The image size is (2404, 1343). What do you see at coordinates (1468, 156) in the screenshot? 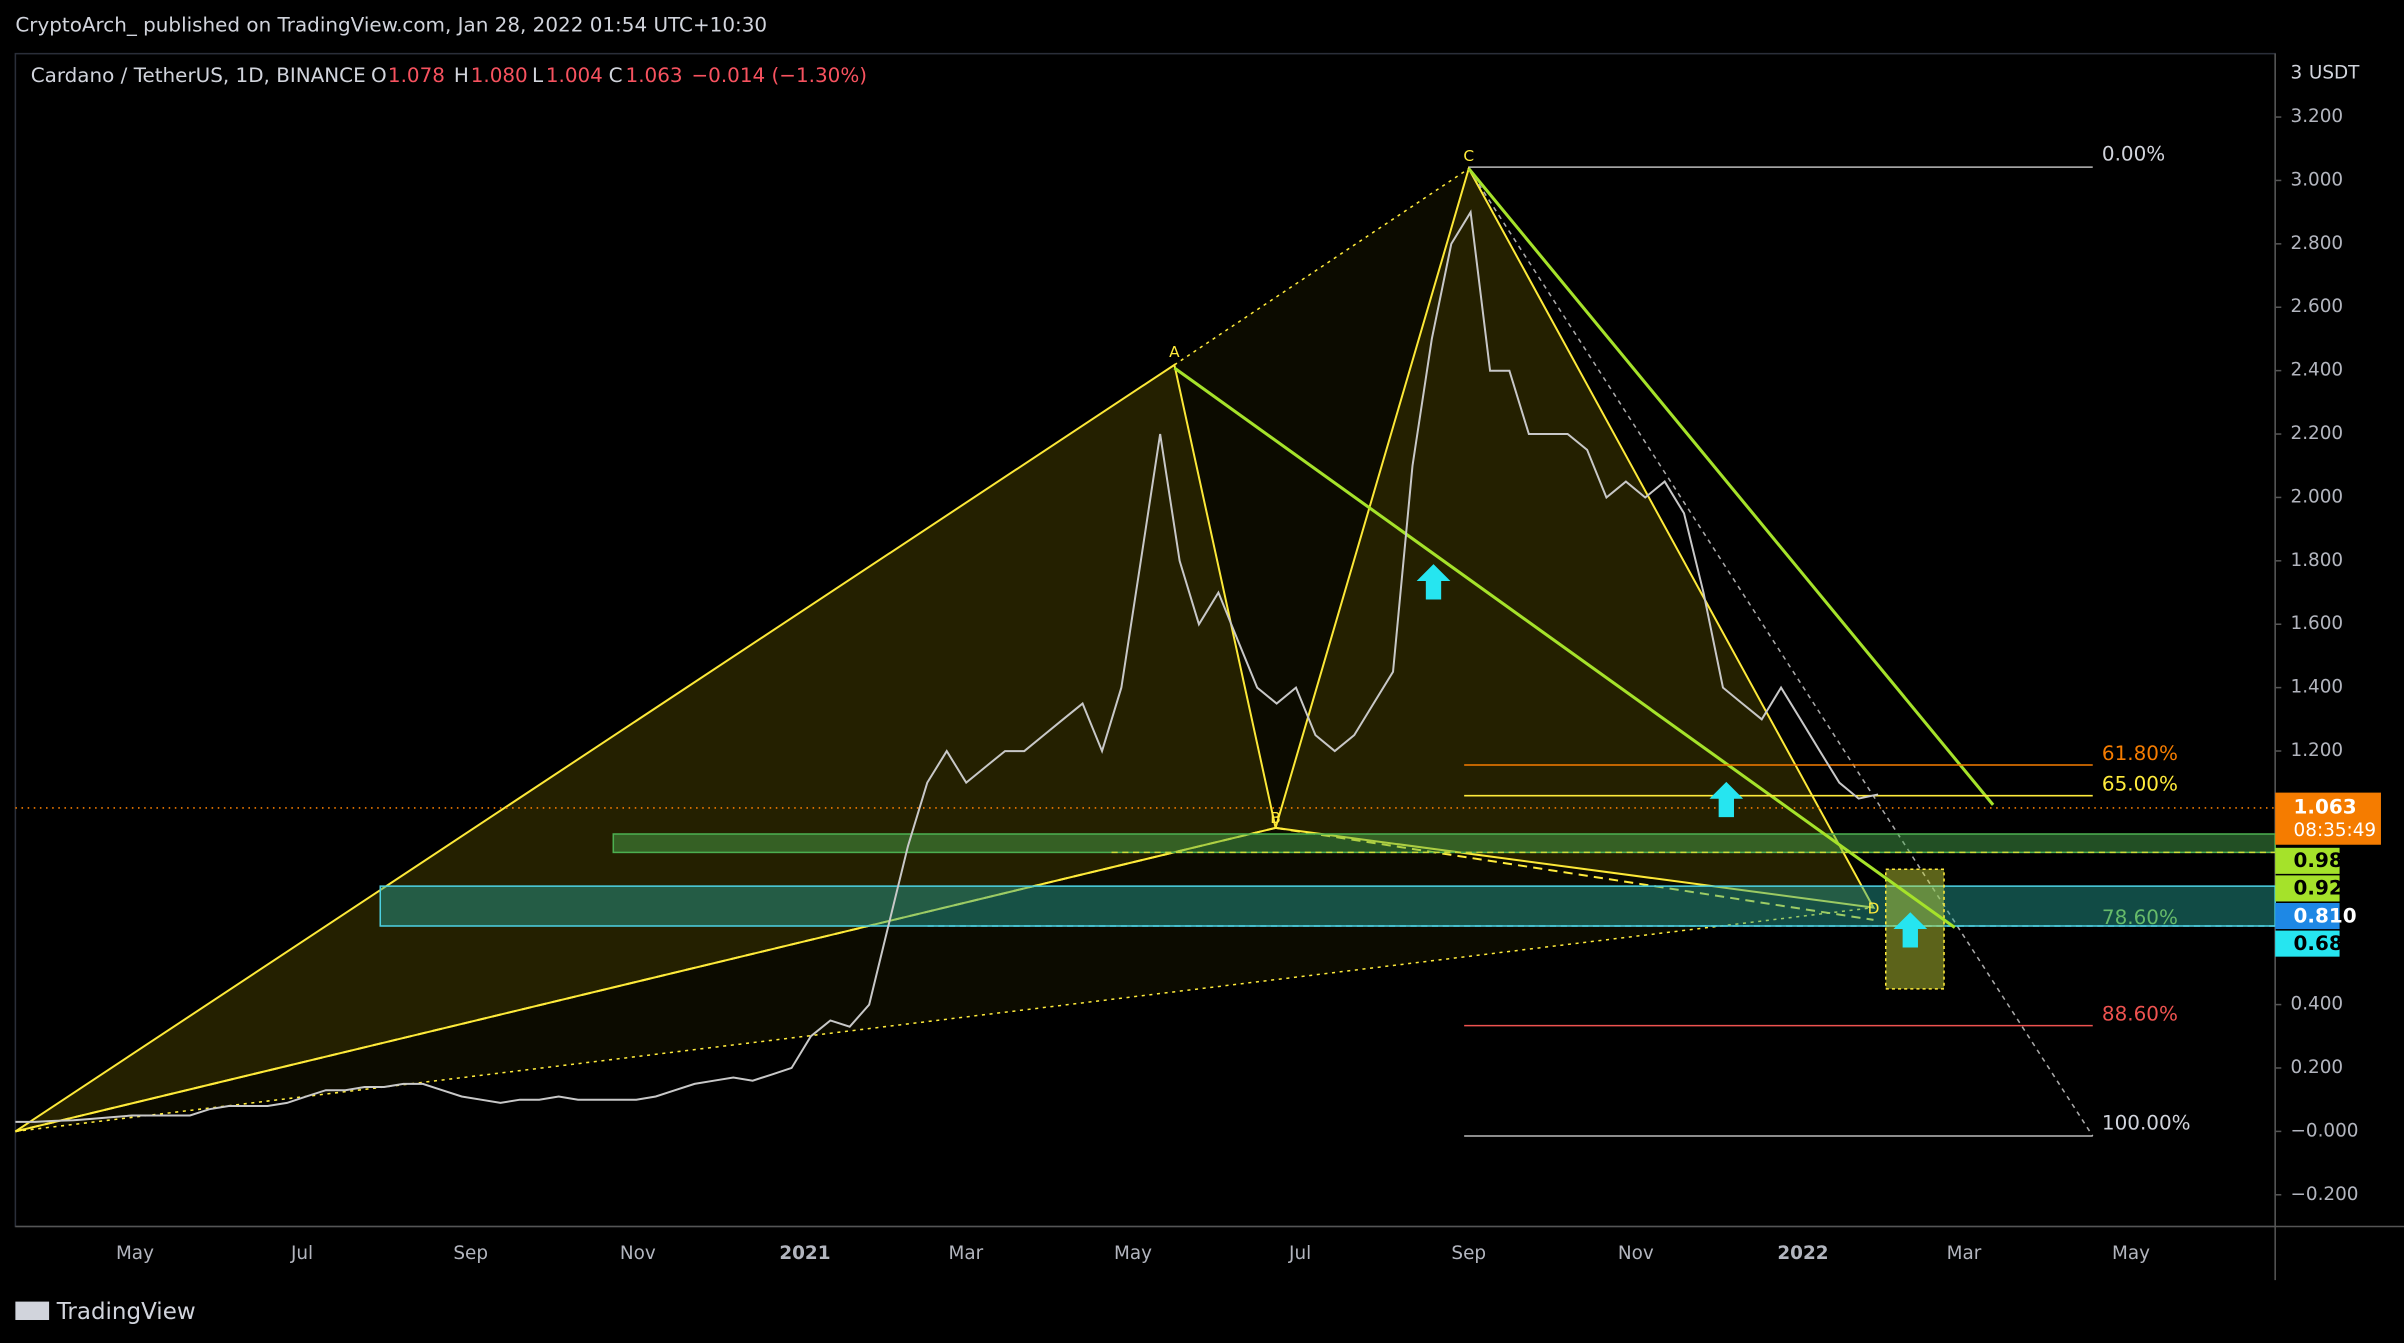
I see `point-label: C` at bounding box center [1468, 156].